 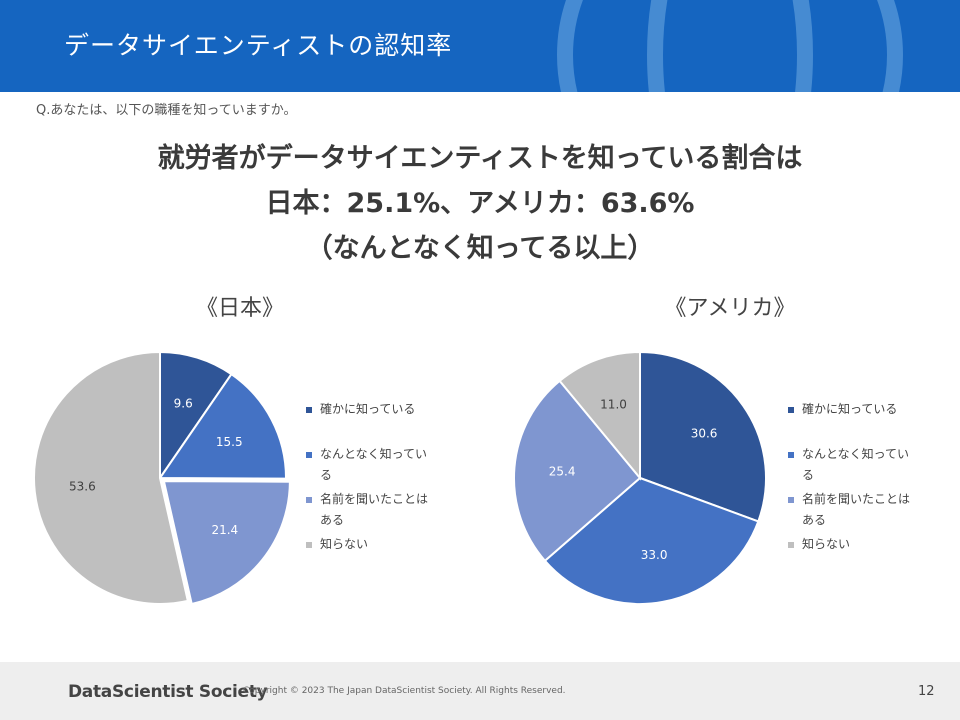 What do you see at coordinates (613, 404) in the screenshot?
I see `data-label: 11.0` at bounding box center [613, 404].